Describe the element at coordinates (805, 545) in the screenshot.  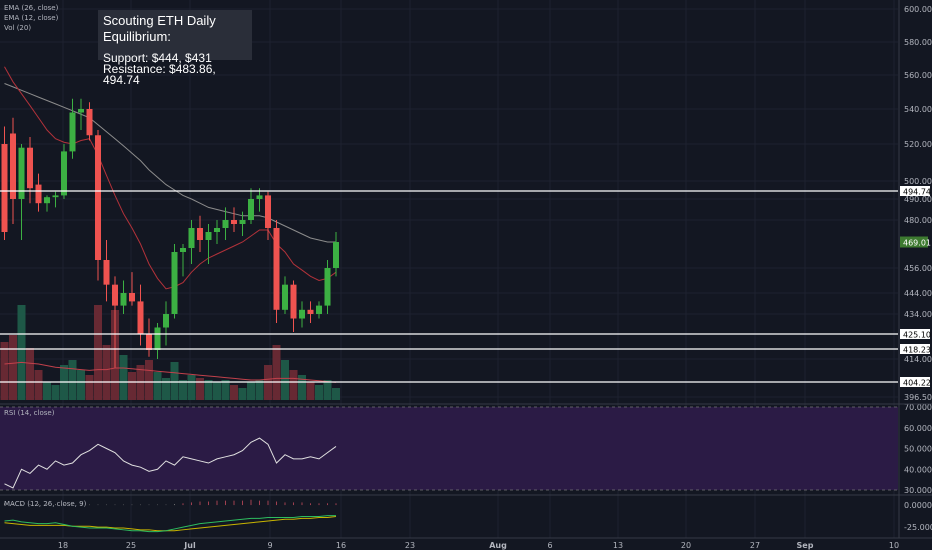
I see `x-tick-11: Sep` at that location.